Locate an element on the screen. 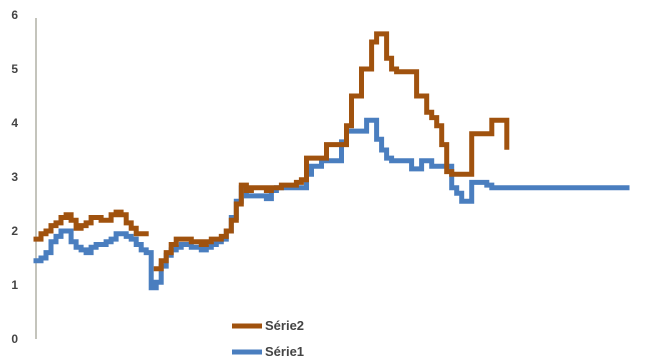 The width and height of the screenshot is (662, 363). legend: Série2 Série1 is located at coordinates (268, 338).